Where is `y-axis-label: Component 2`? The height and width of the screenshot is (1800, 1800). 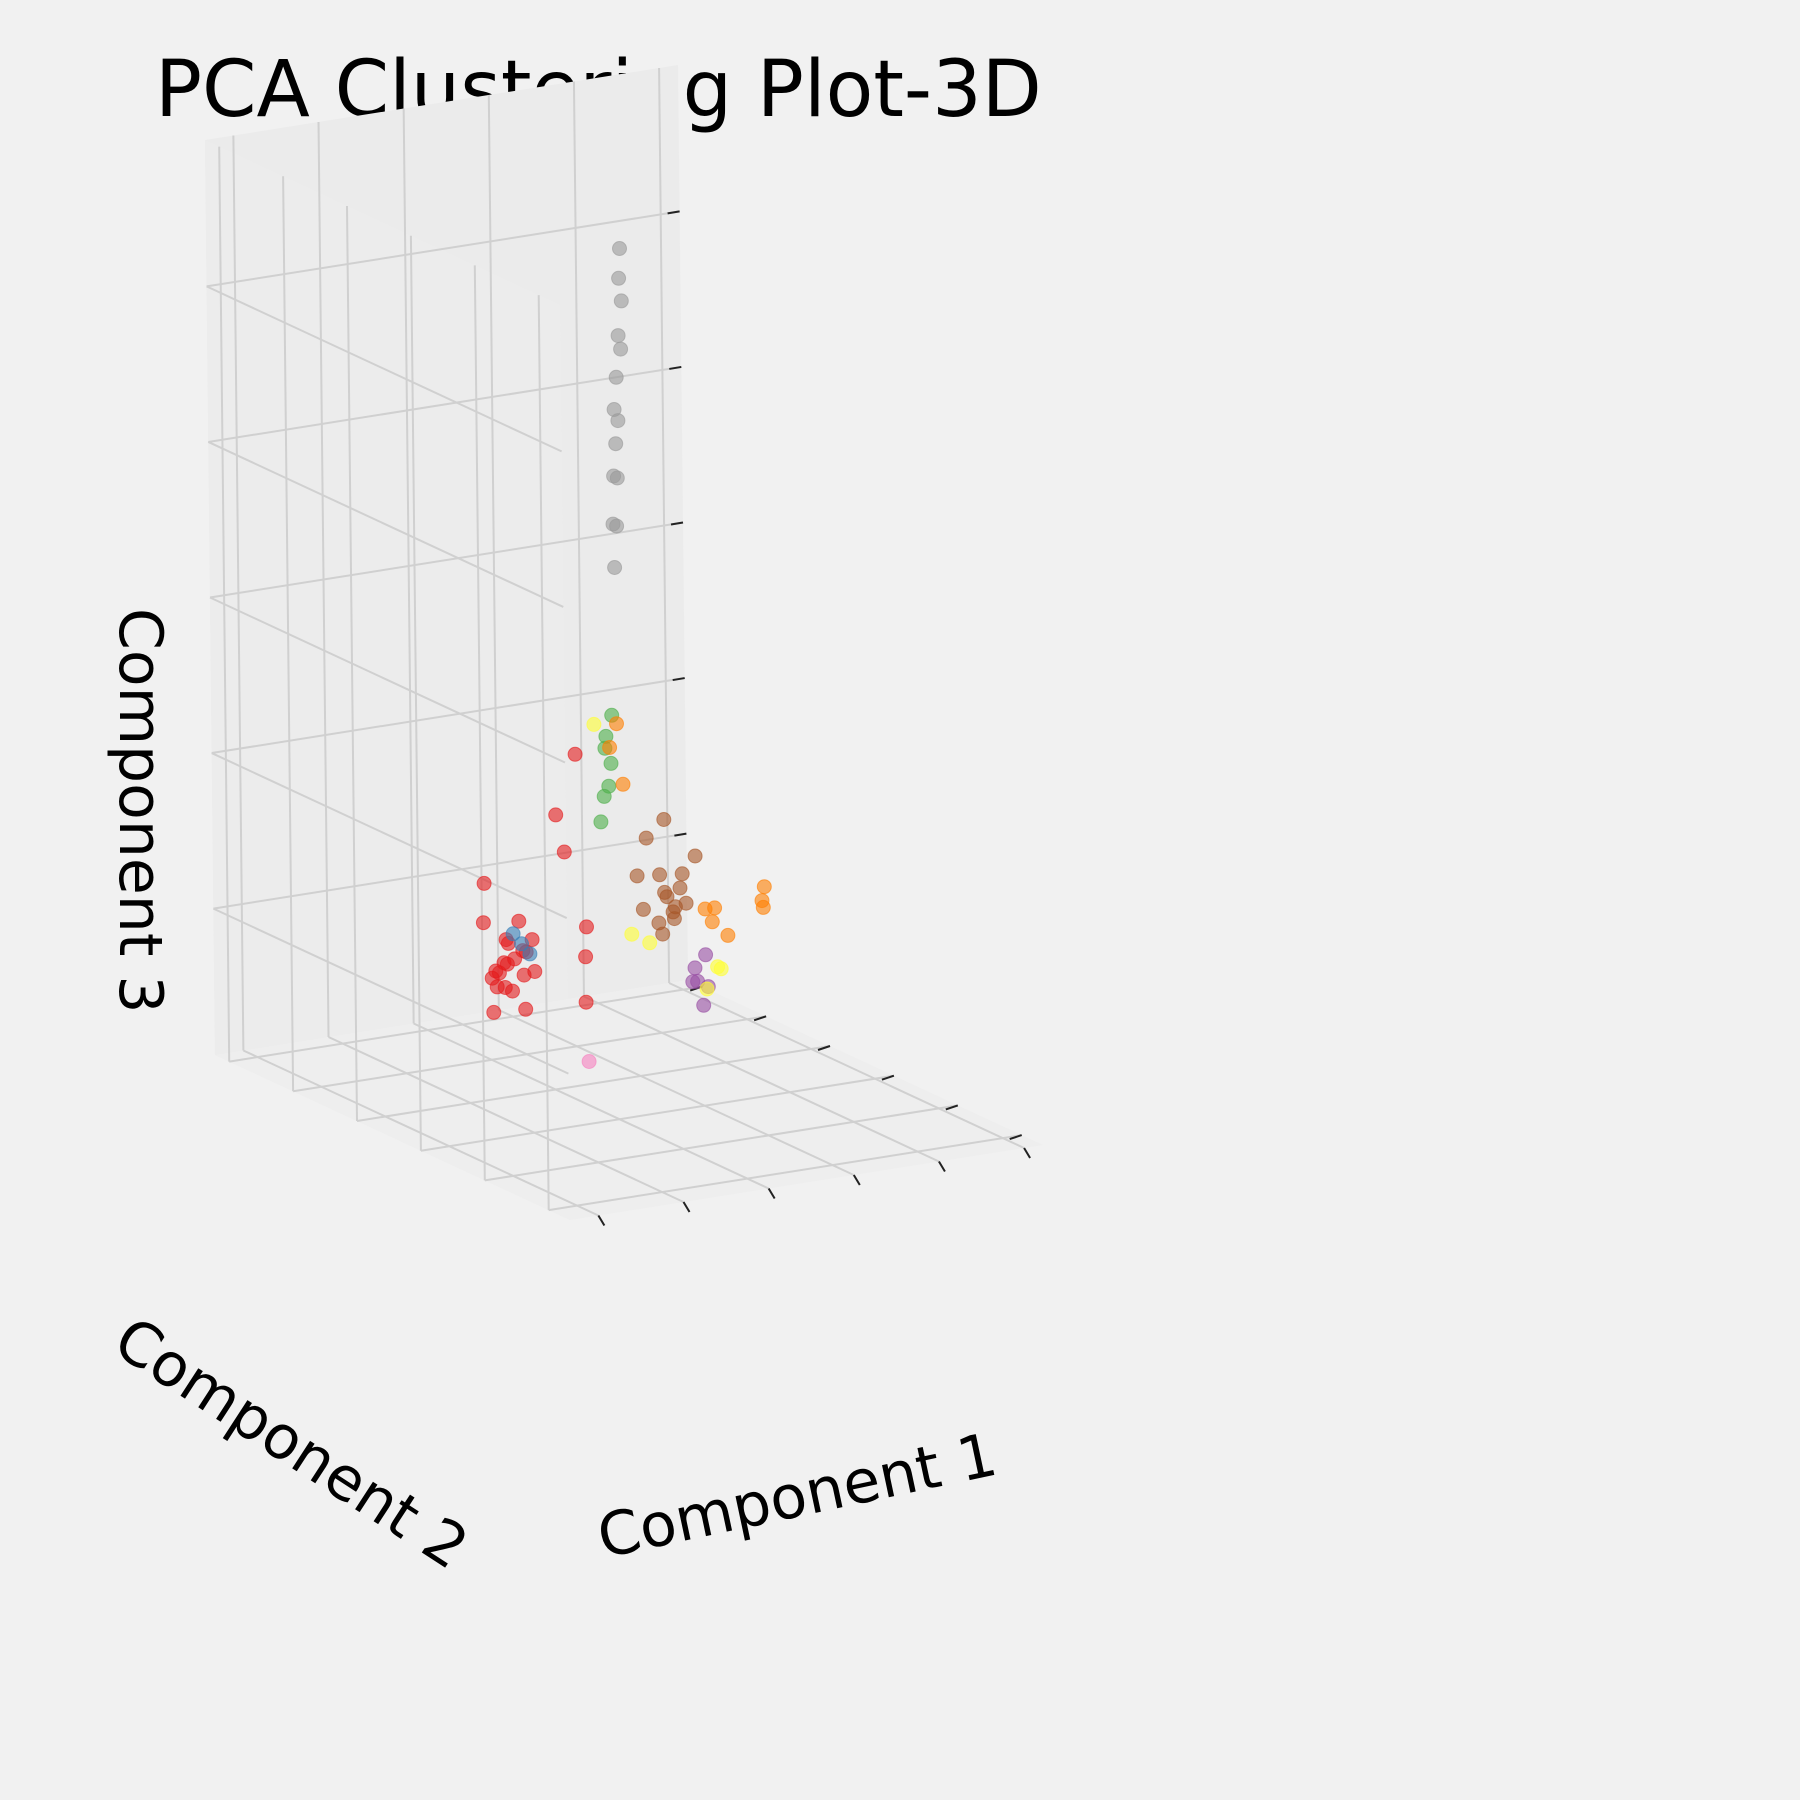 y-axis-label: Component 2 is located at coordinates (291, 1444).